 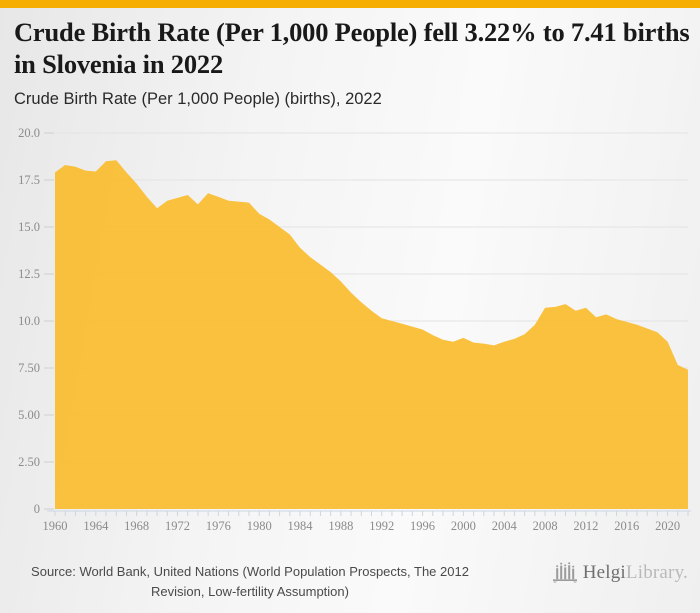 I want to click on x-axis-tick-label: 1988, so click(x=340, y=526).